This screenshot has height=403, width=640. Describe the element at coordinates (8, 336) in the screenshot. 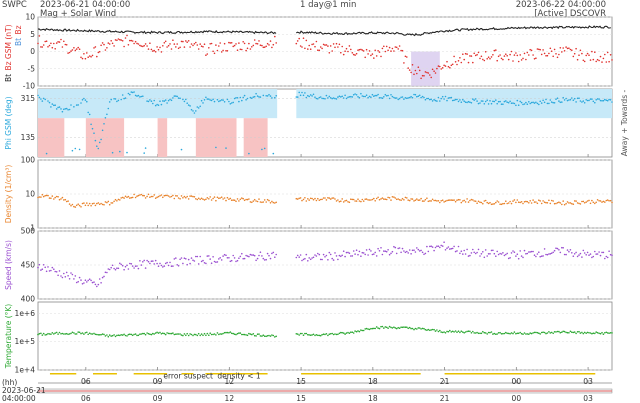

I see `temperature-axis-label: Temperature (°K)` at that location.